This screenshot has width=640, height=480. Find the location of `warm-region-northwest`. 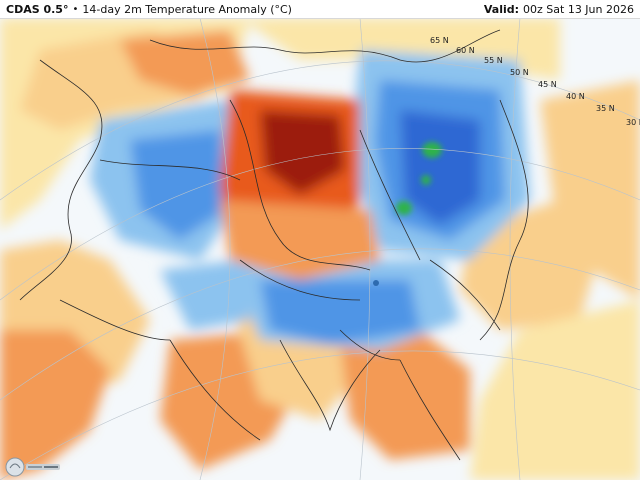

warm-region-northwest is located at coordinates (185, 62).